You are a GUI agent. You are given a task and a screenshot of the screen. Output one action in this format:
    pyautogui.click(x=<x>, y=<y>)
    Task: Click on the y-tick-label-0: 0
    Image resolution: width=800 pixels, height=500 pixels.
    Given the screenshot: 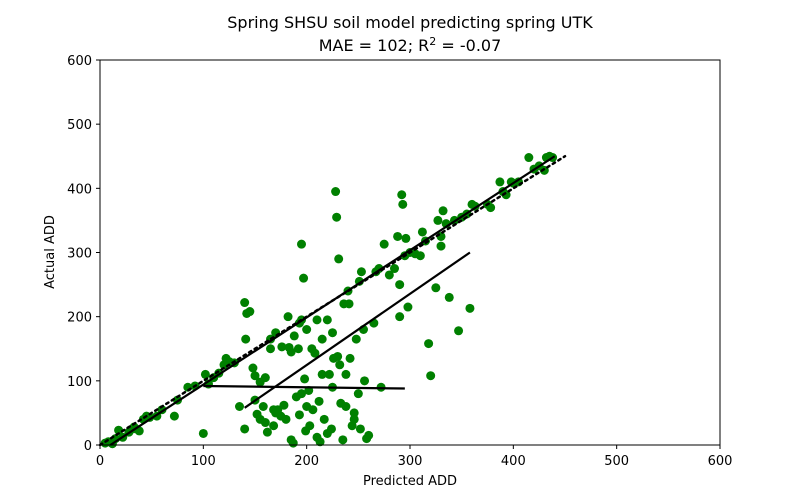 What is the action you would take?
    pyautogui.click(x=88, y=446)
    